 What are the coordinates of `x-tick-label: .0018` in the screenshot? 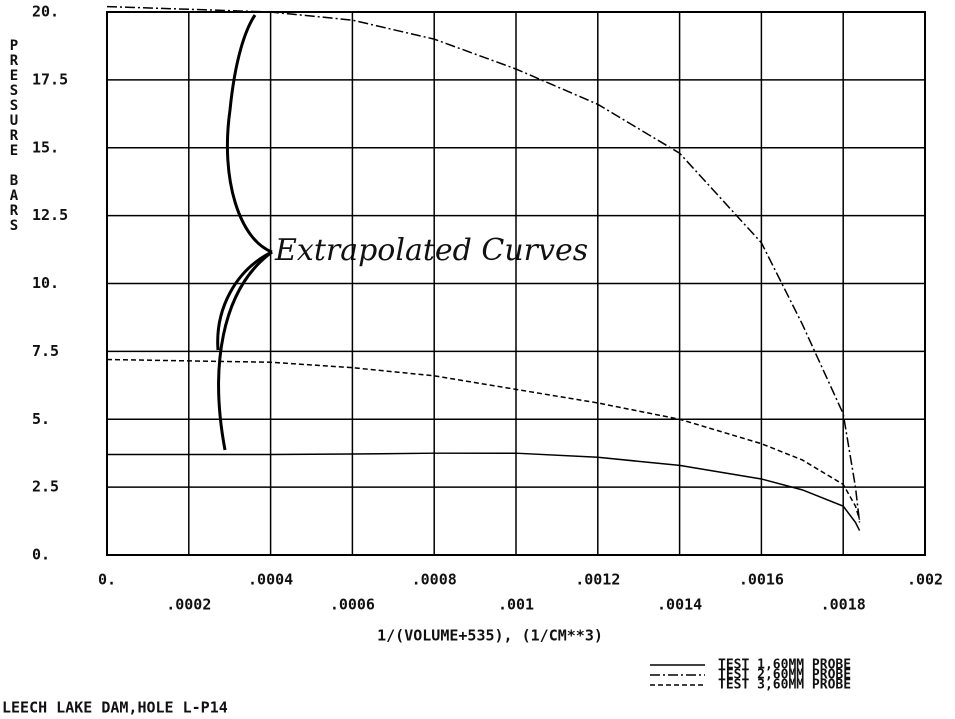 It's located at (843, 605).